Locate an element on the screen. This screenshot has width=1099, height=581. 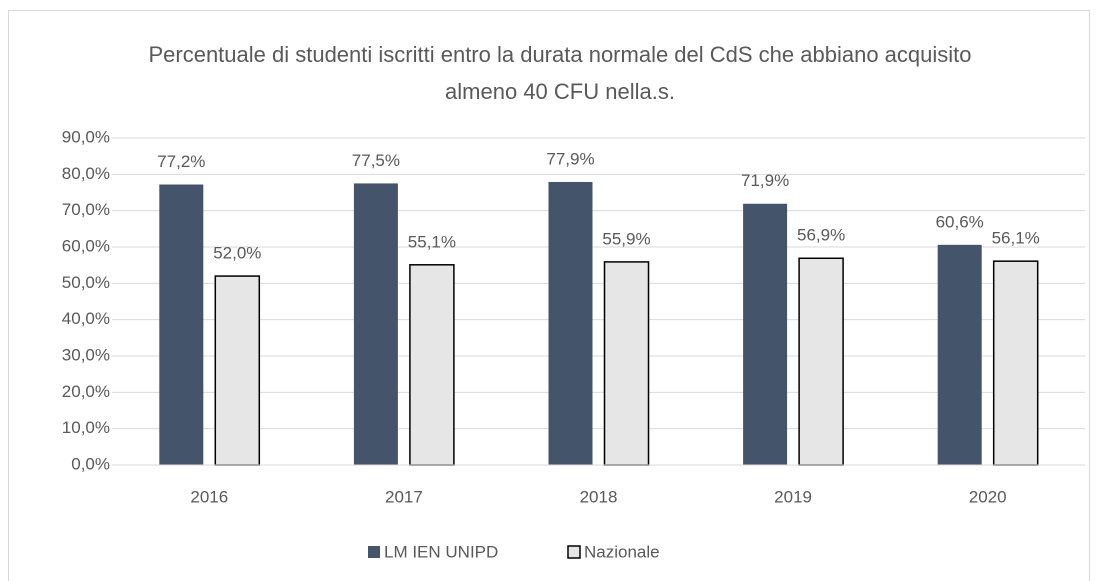
value-label: 77,9% is located at coordinates (570, 158).